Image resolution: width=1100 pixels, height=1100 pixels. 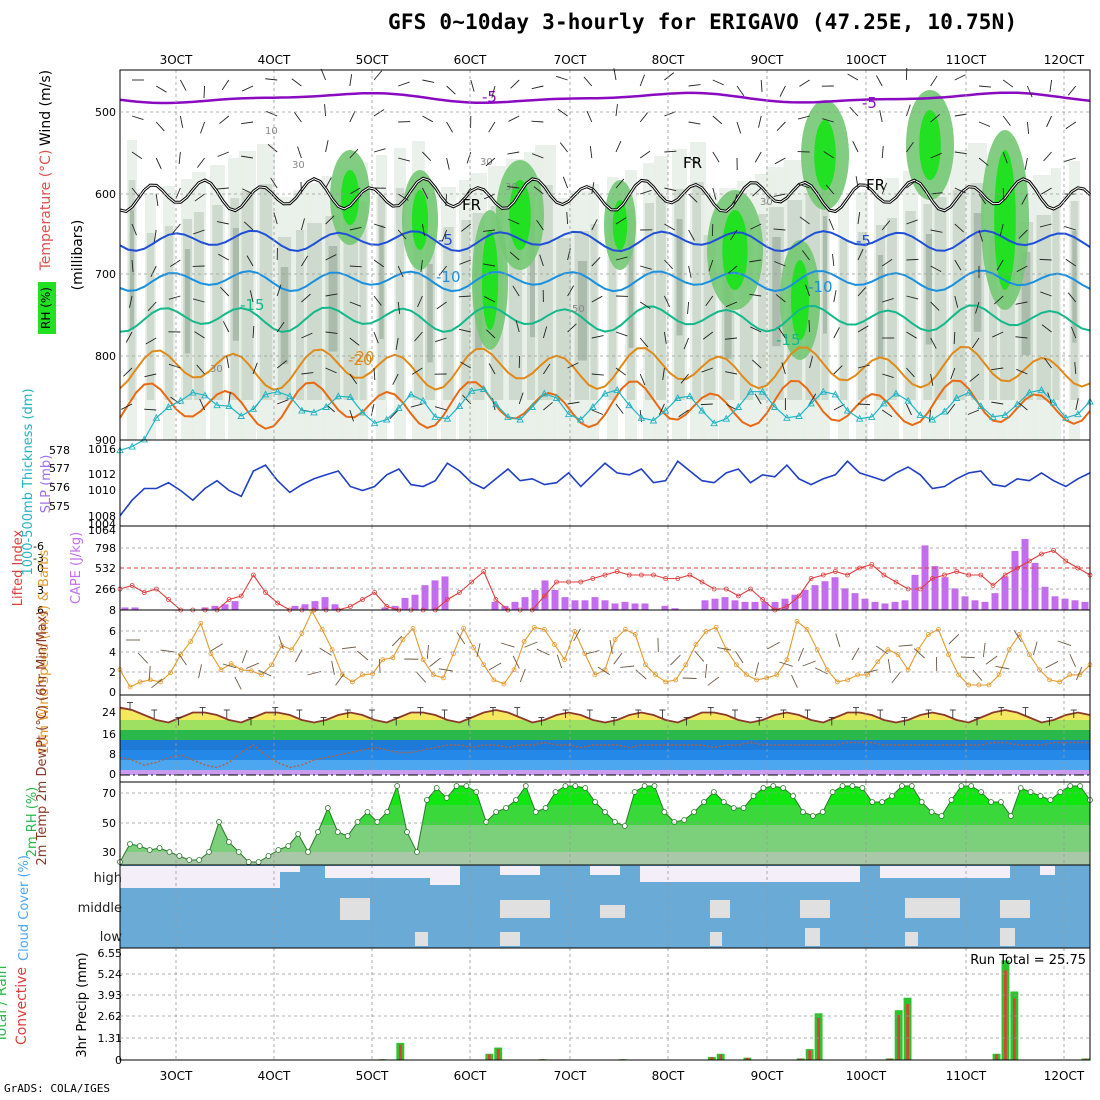 I want to click on day-label-bottom: 10OCT, so click(x=866, y=1076).